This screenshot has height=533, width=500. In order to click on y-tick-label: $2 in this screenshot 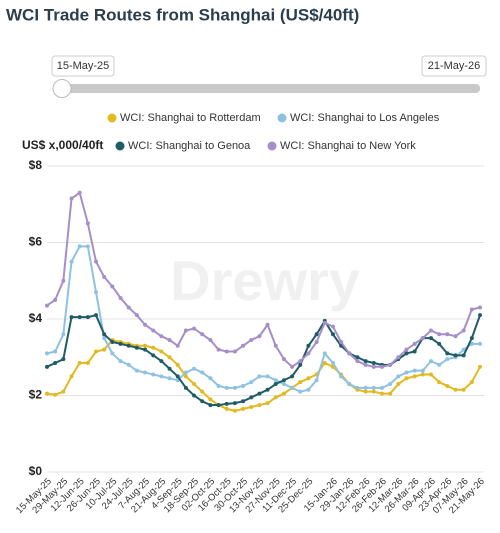, I will do `click(36, 395)`.